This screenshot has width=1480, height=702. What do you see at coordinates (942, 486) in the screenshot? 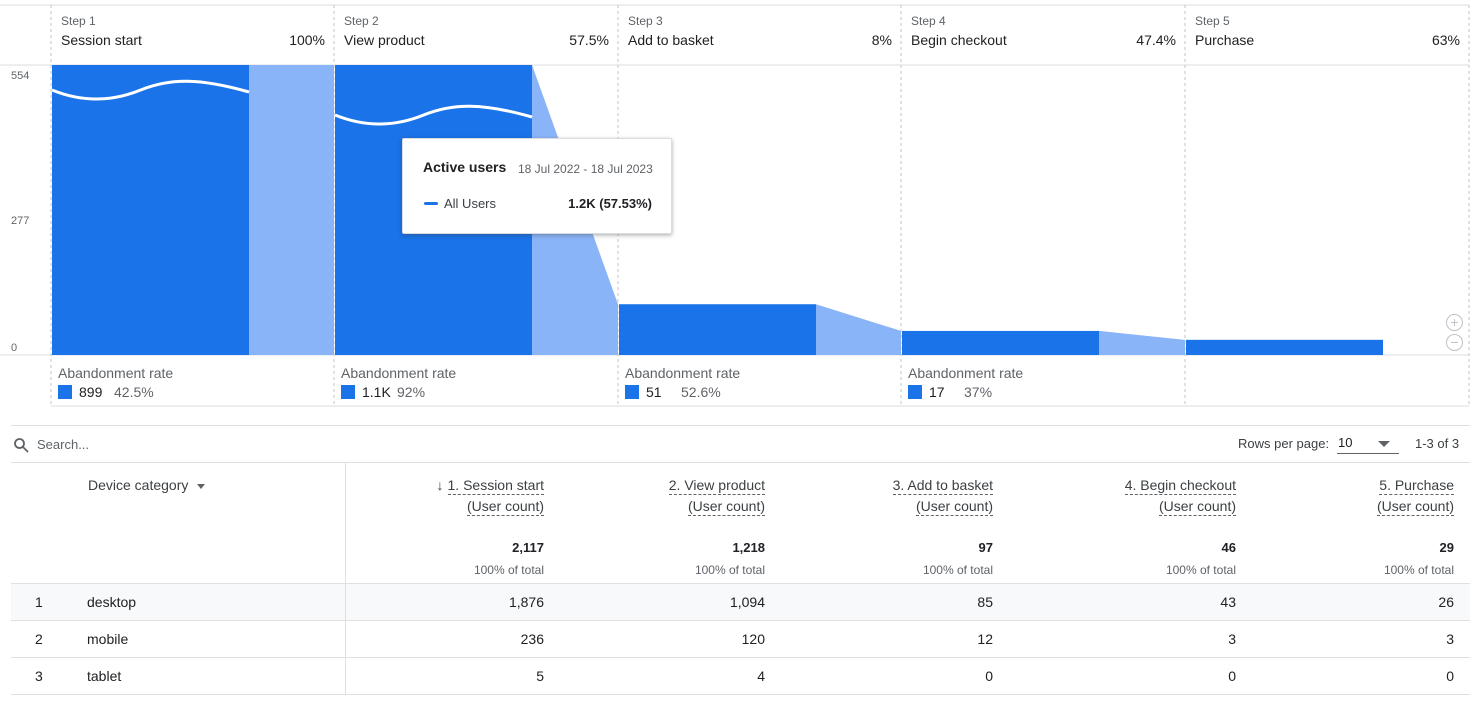
I see `column-title: 3. Add to basket` at bounding box center [942, 486].